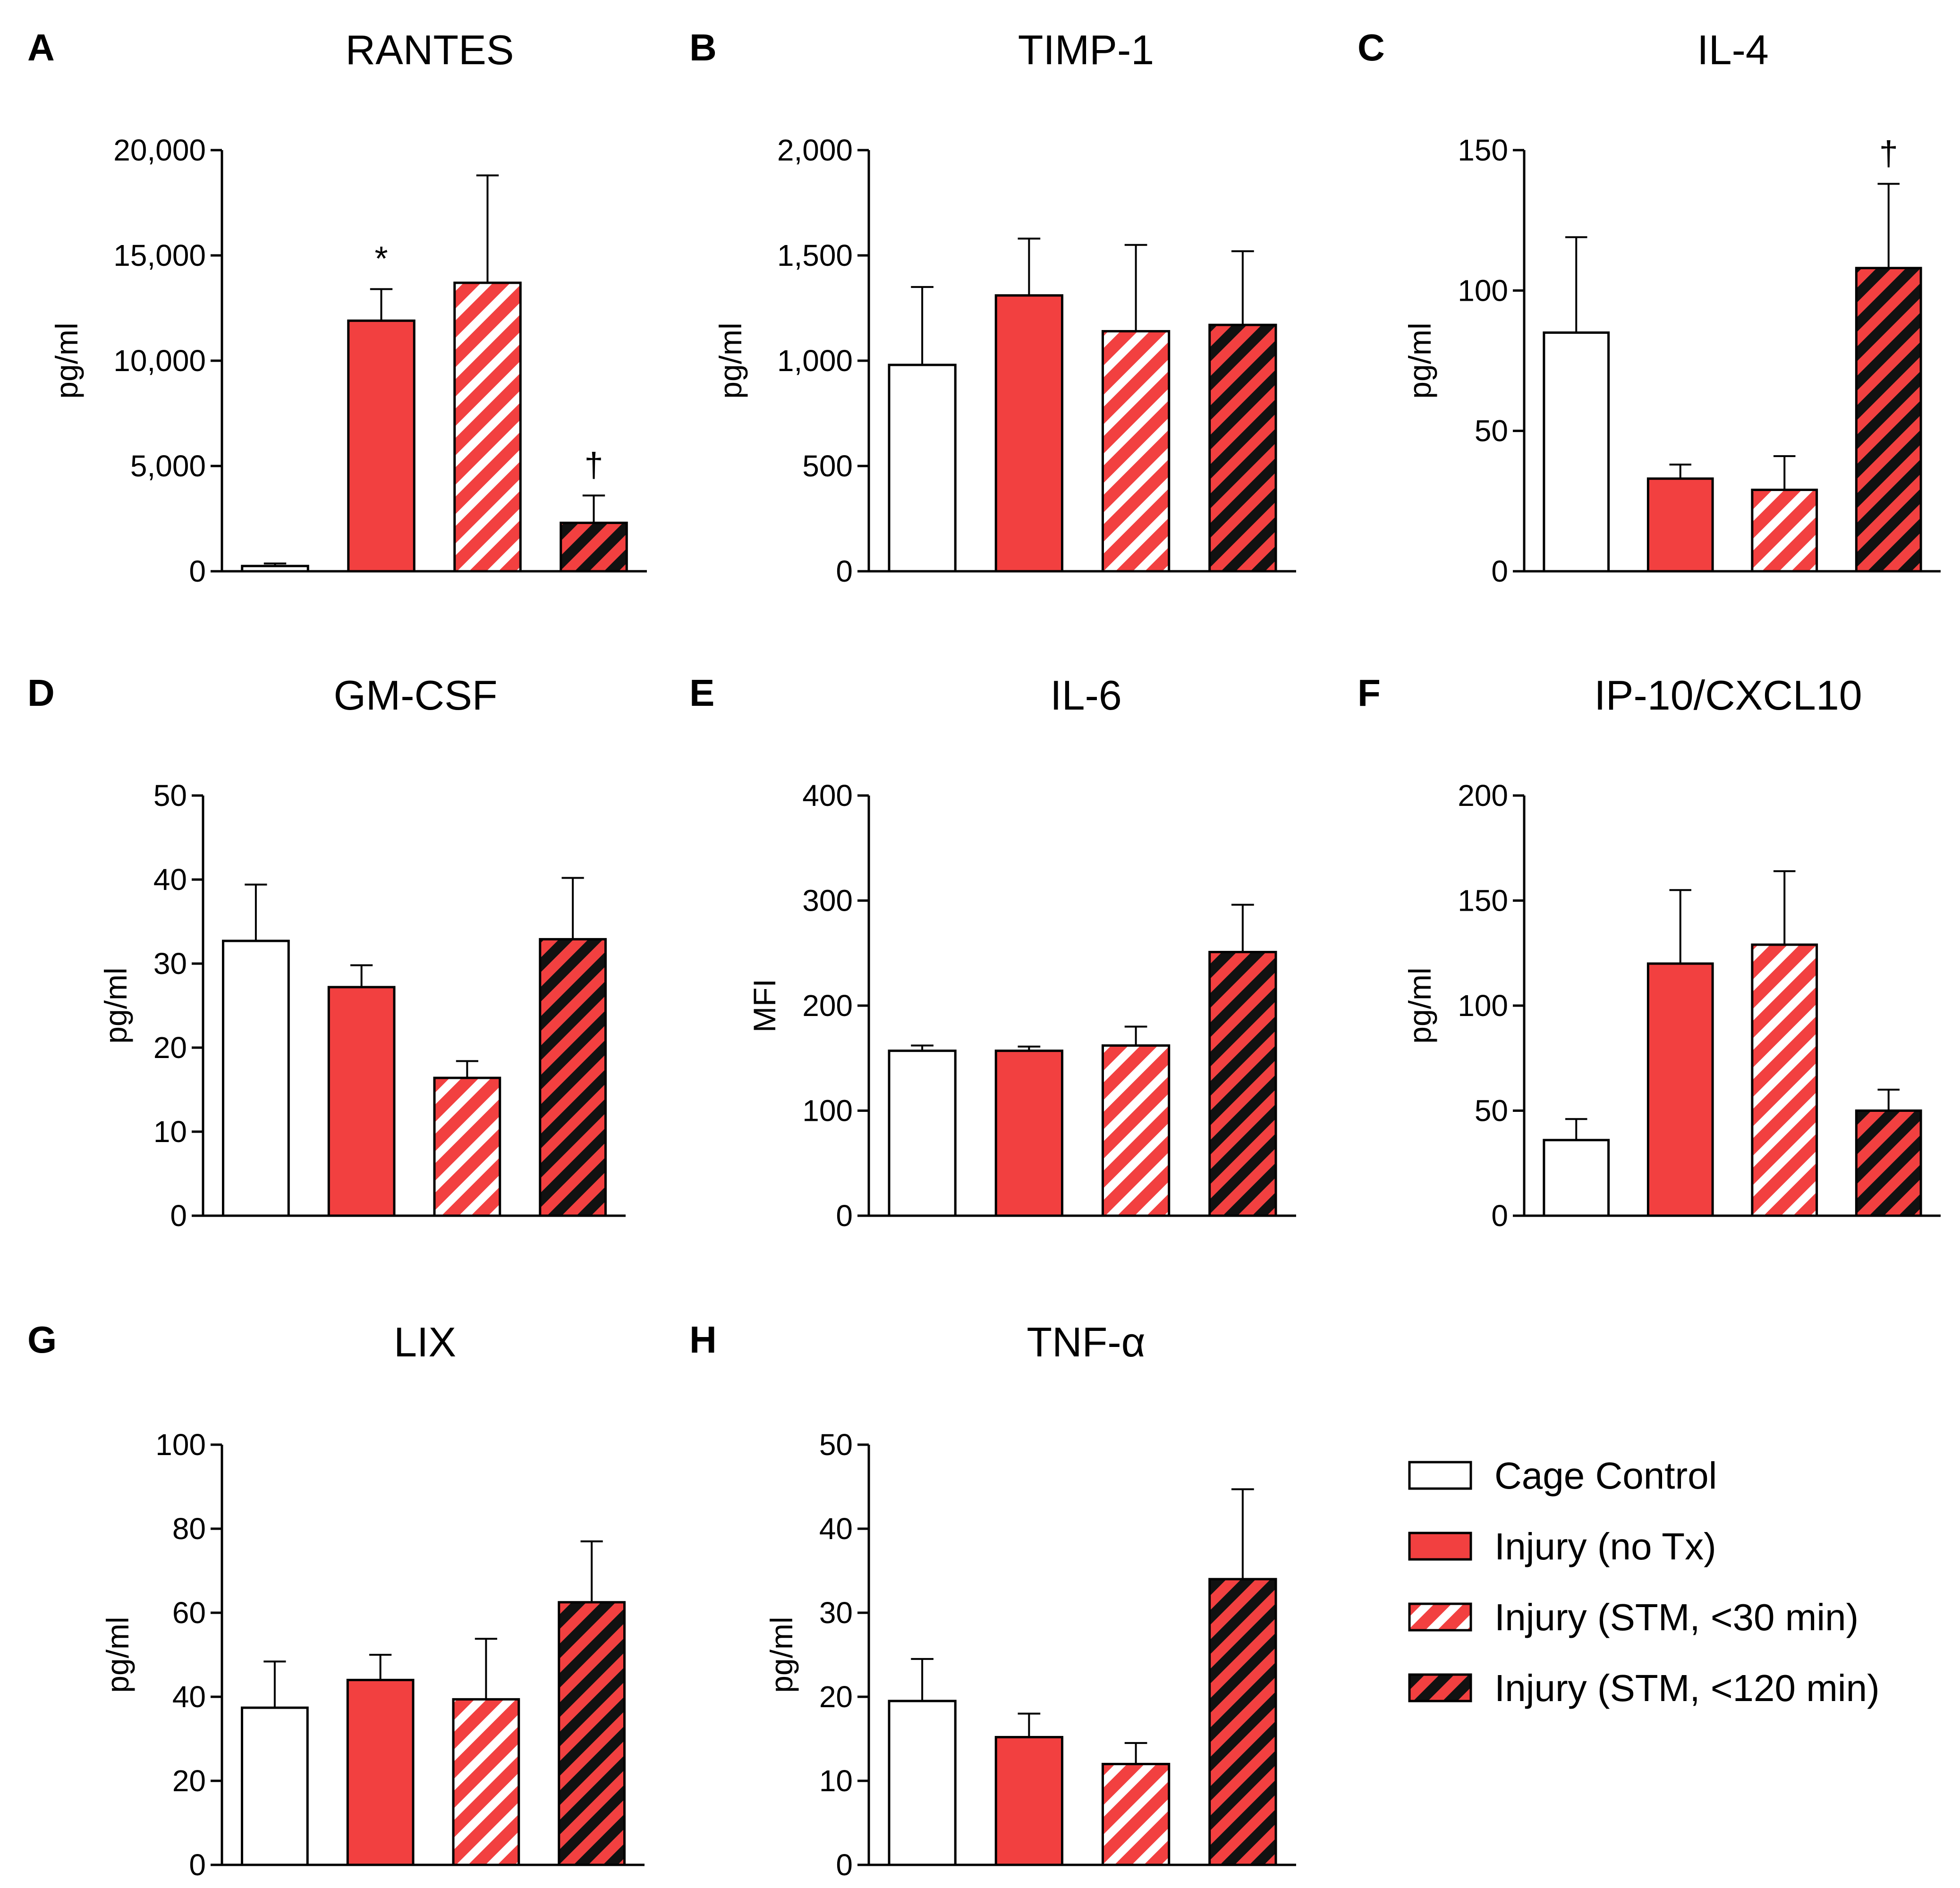  I want to click on y-tick-label: 60, so click(189, 1613).